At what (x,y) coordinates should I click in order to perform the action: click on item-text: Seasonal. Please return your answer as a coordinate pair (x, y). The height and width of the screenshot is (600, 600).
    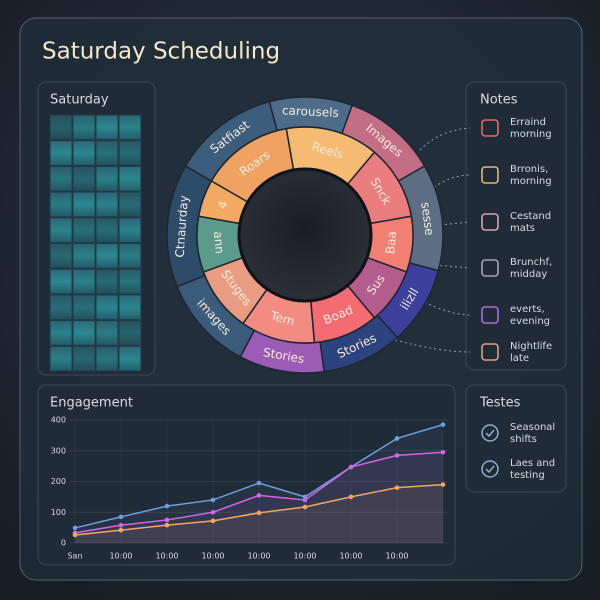
    Looking at the image, I should click on (532, 427).